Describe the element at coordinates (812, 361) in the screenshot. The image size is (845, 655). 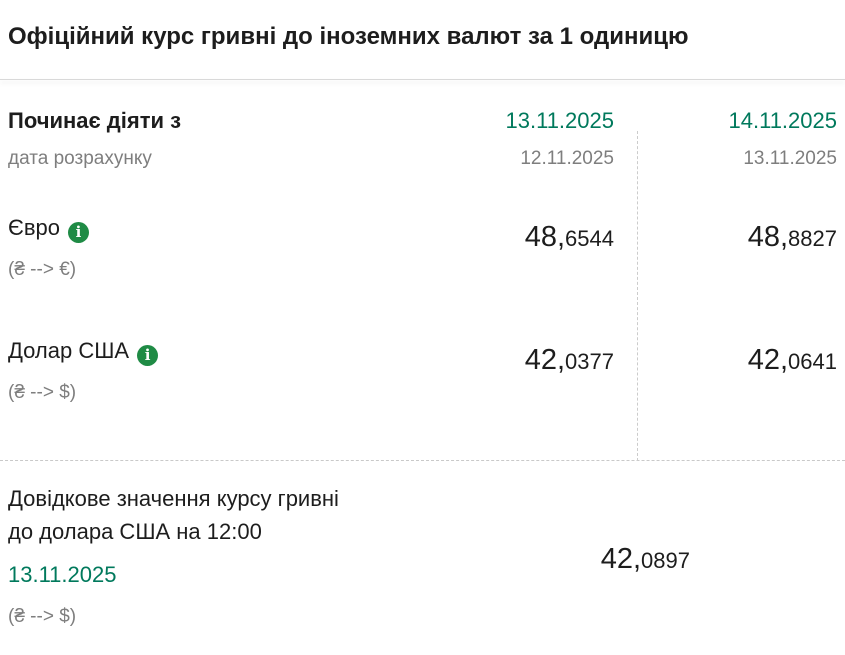
I see `usd-rate-col2-frac: 0641` at that location.